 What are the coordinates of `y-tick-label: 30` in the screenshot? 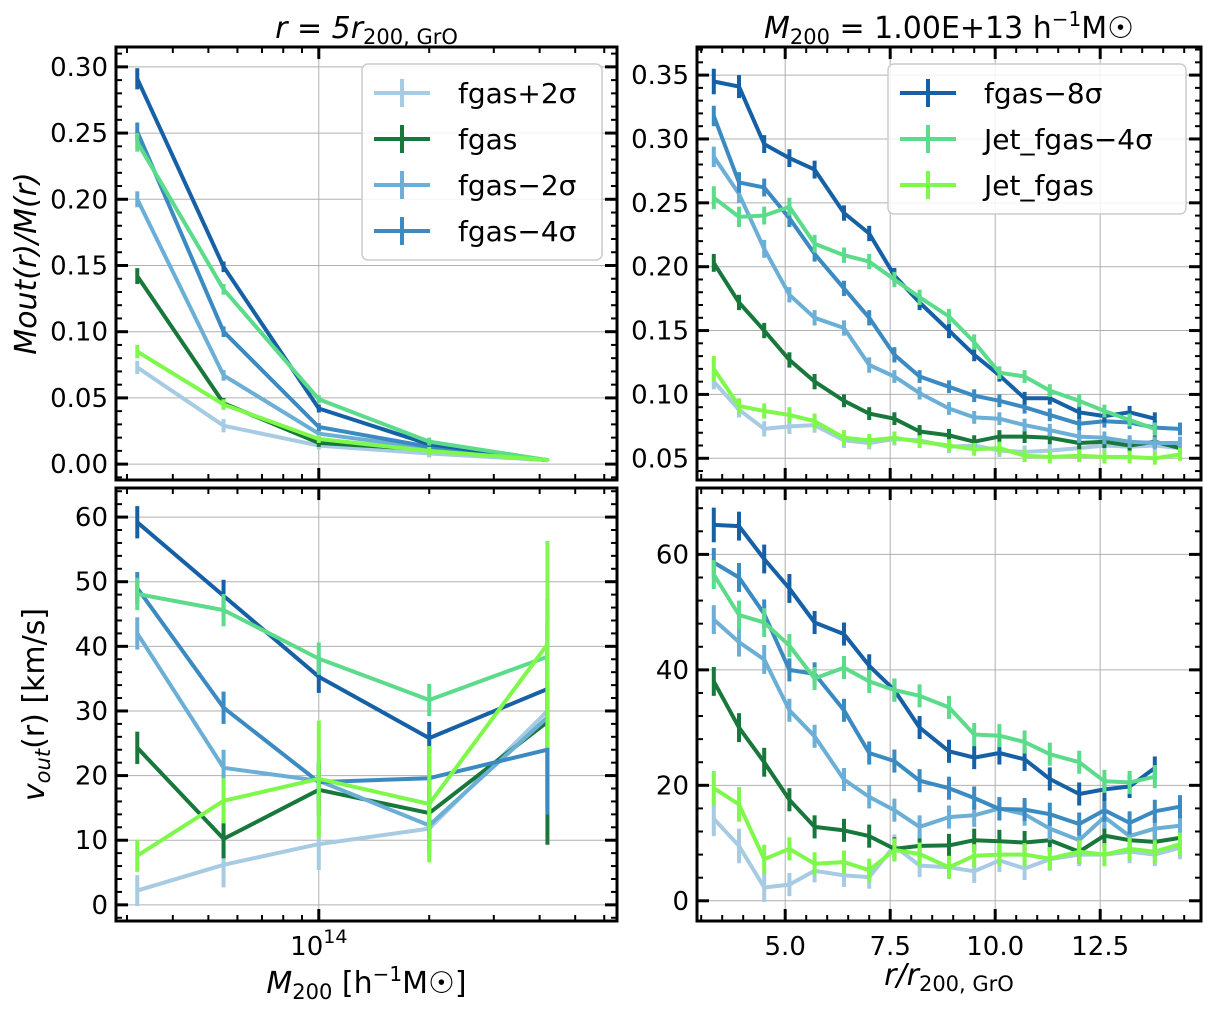 It's located at (91, 712).